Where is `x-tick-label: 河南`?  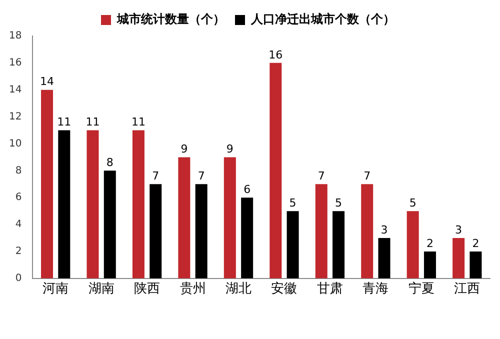
x-tick-label: 河南 is located at coordinates (55, 289).